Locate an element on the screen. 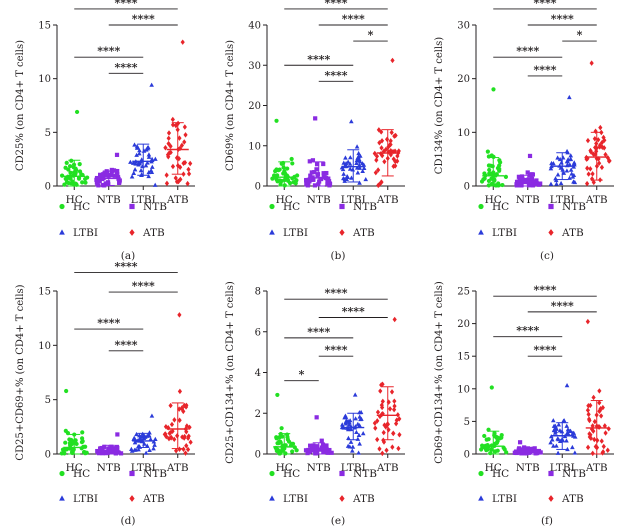  y-tick-label: 20 is located at coordinates (463, 324).